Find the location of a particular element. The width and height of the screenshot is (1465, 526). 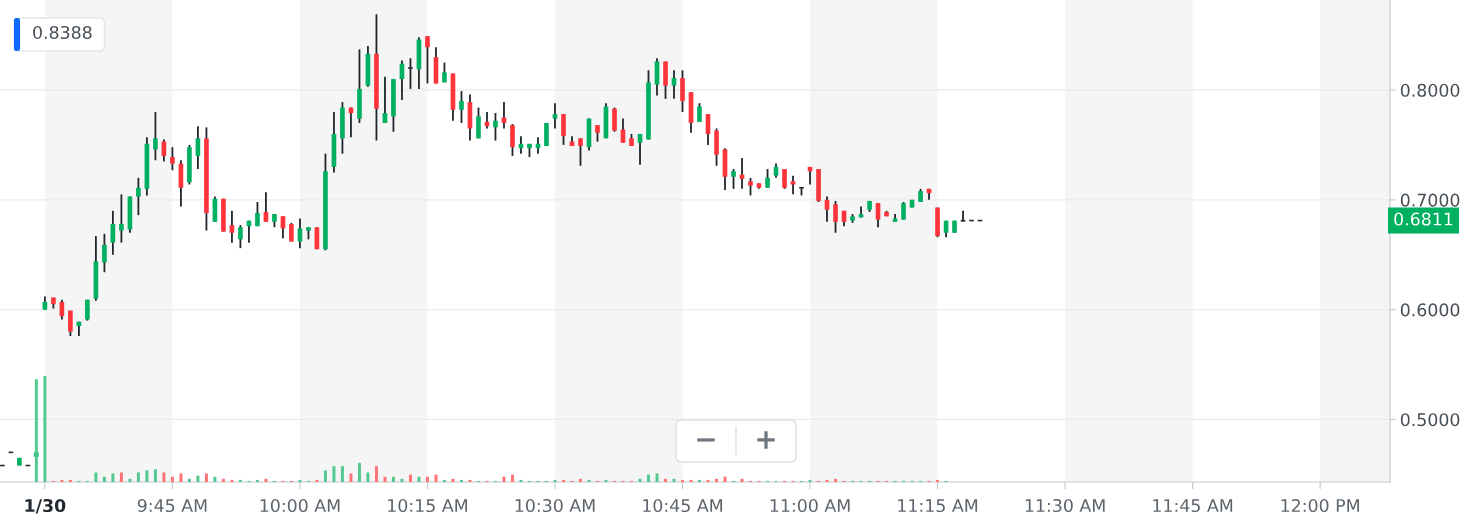

x-tick-label: 10:00 AM is located at coordinates (300, 505).